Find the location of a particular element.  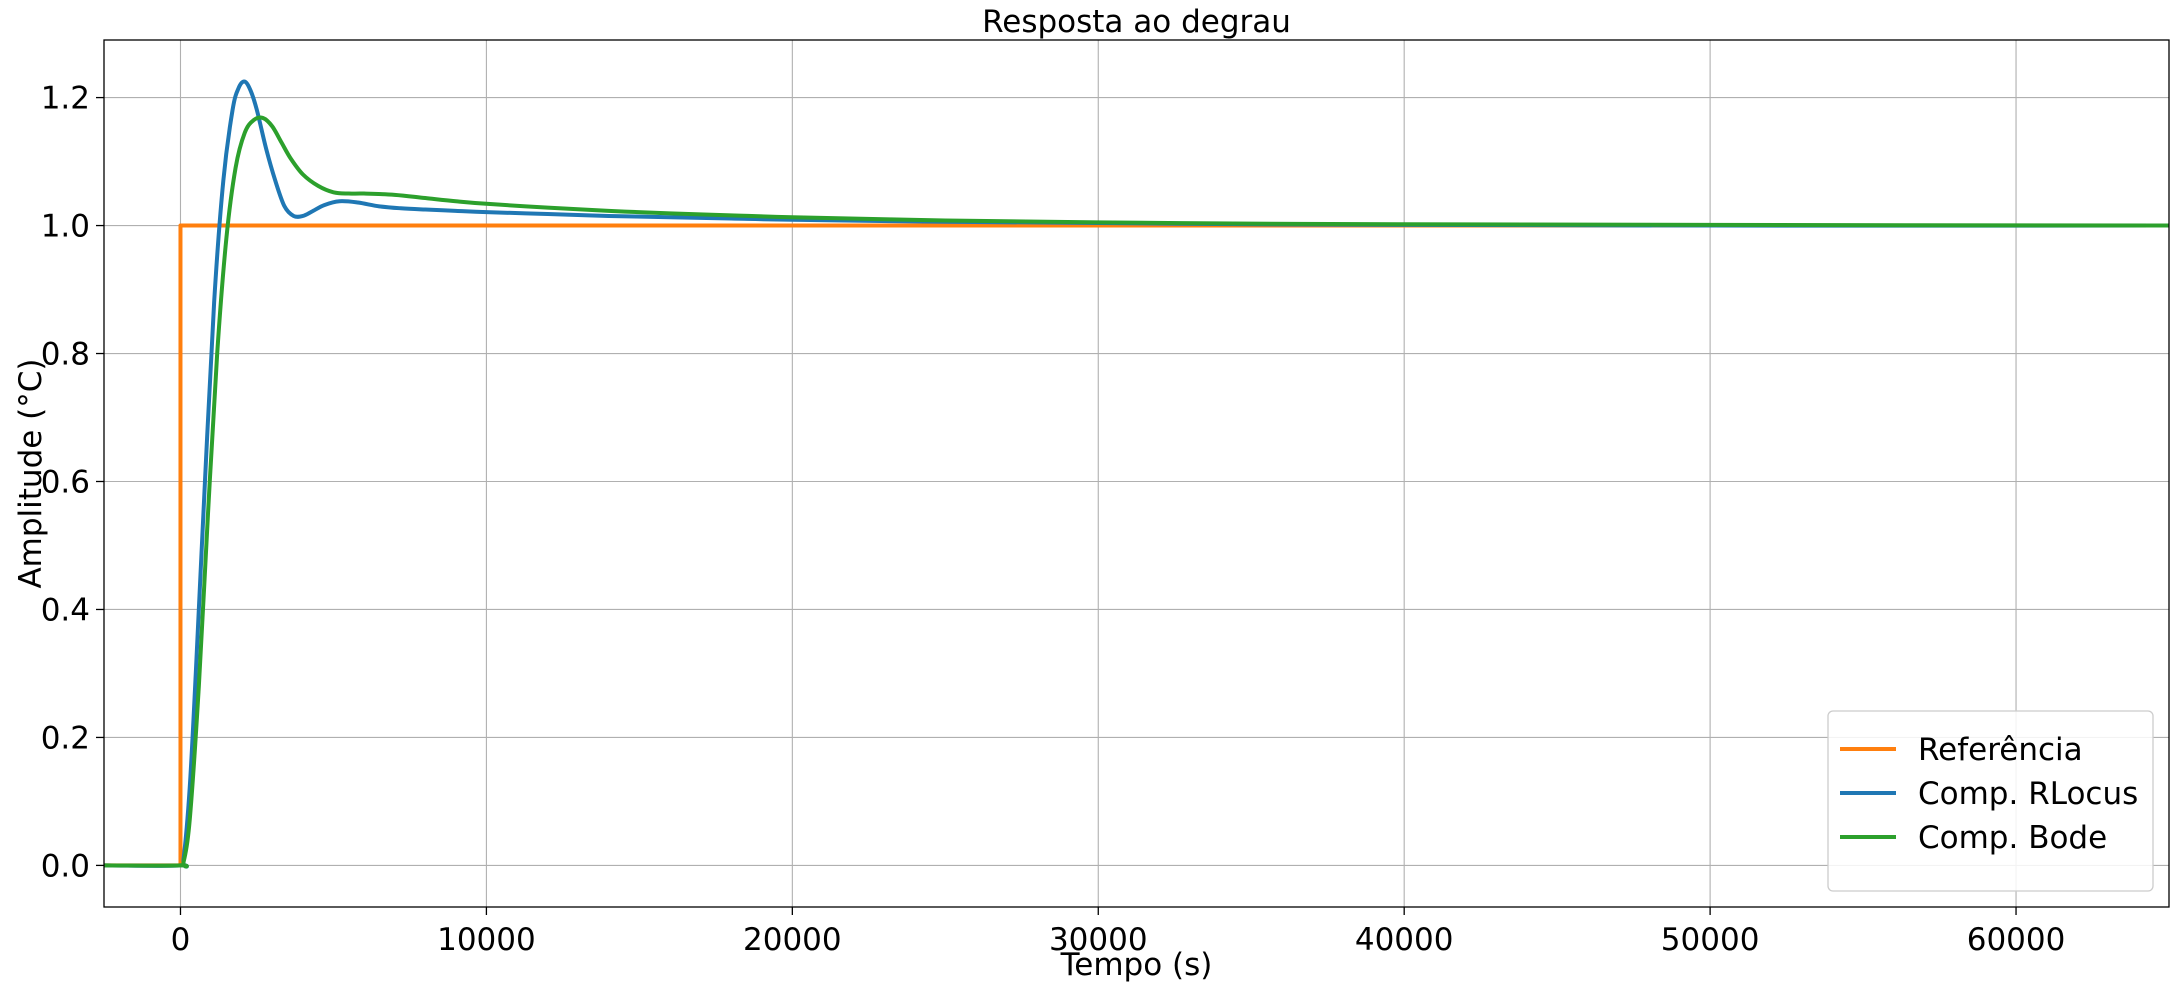

legend-label-comp-bode: Comp. Bode is located at coordinates (2012, 838).